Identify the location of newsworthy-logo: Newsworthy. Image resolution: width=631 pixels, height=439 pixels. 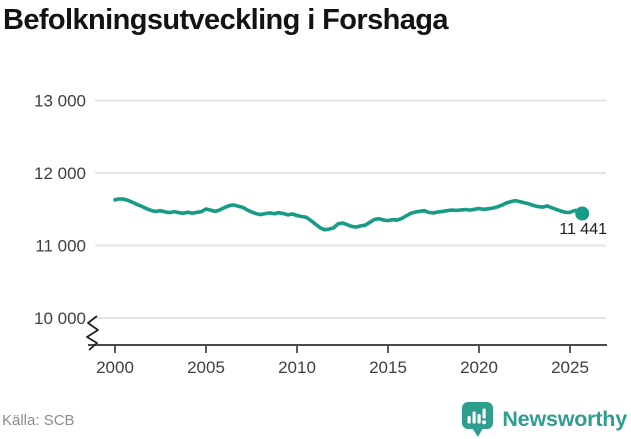
(544, 419).